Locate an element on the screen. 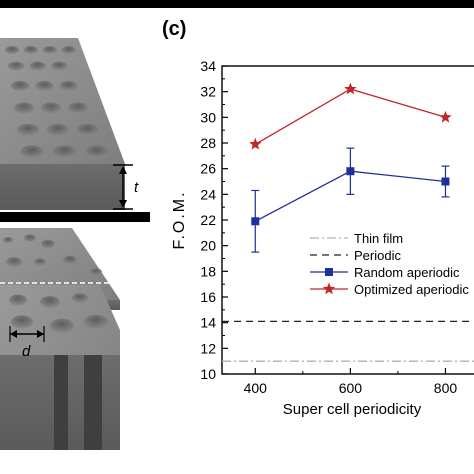 This screenshot has height=474, width=474. legend-entry: Periodic is located at coordinates (377, 255).